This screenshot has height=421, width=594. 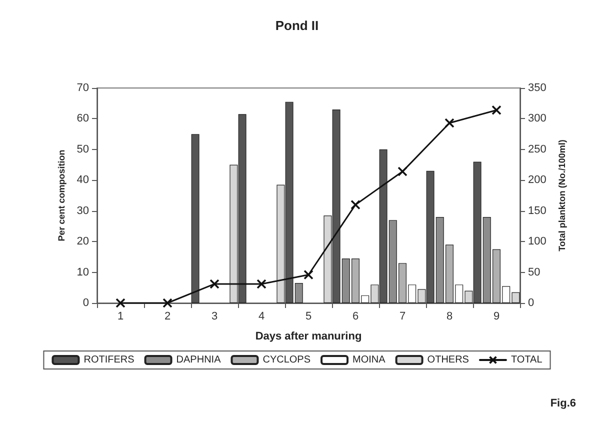 What do you see at coordinates (563, 404) in the screenshot?
I see `caption: Fig.6` at bounding box center [563, 404].